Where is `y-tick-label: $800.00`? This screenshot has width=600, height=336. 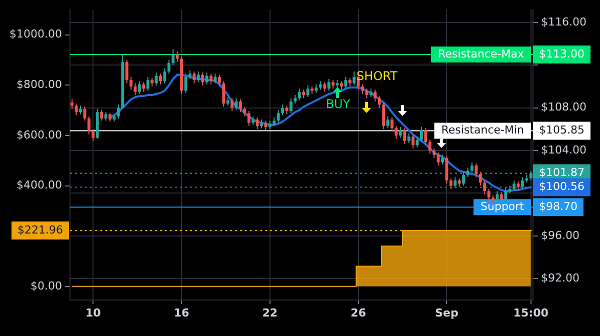 y-tick-label: $800.00 is located at coordinates (39, 84).